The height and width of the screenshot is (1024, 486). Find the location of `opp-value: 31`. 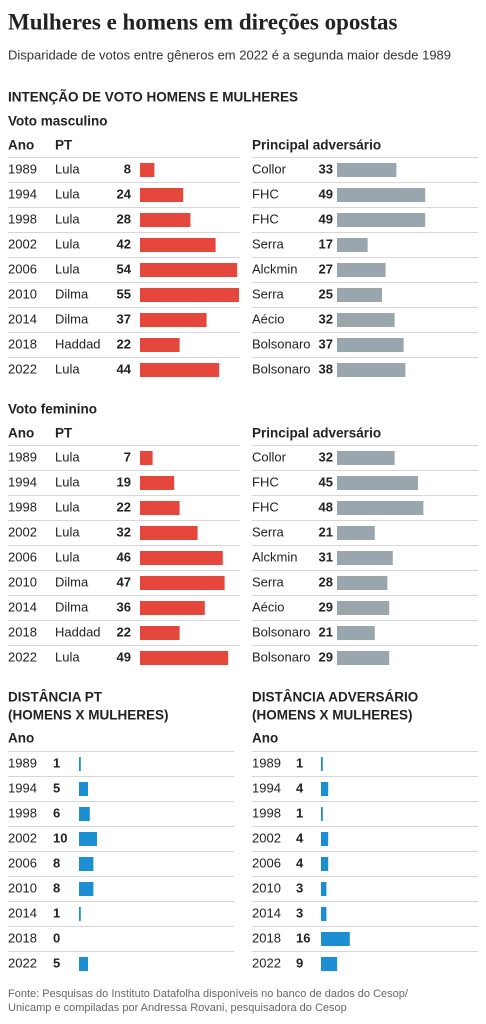

opp-value: 31 is located at coordinates (326, 556).